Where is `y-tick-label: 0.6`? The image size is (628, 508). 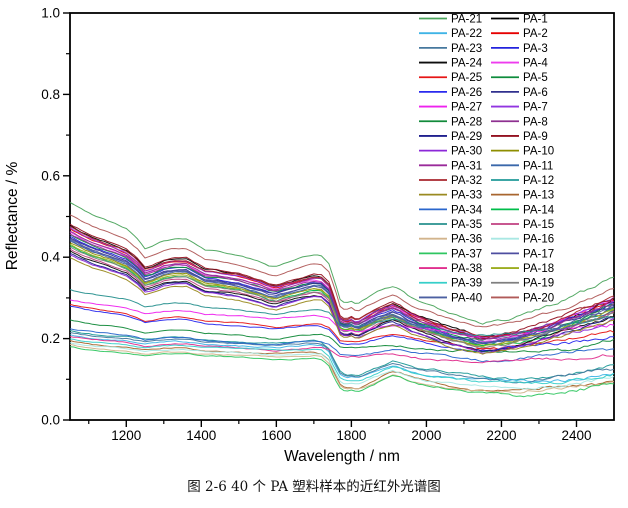
y-tick-label: 0.6 is located at coordinates (50, 175).